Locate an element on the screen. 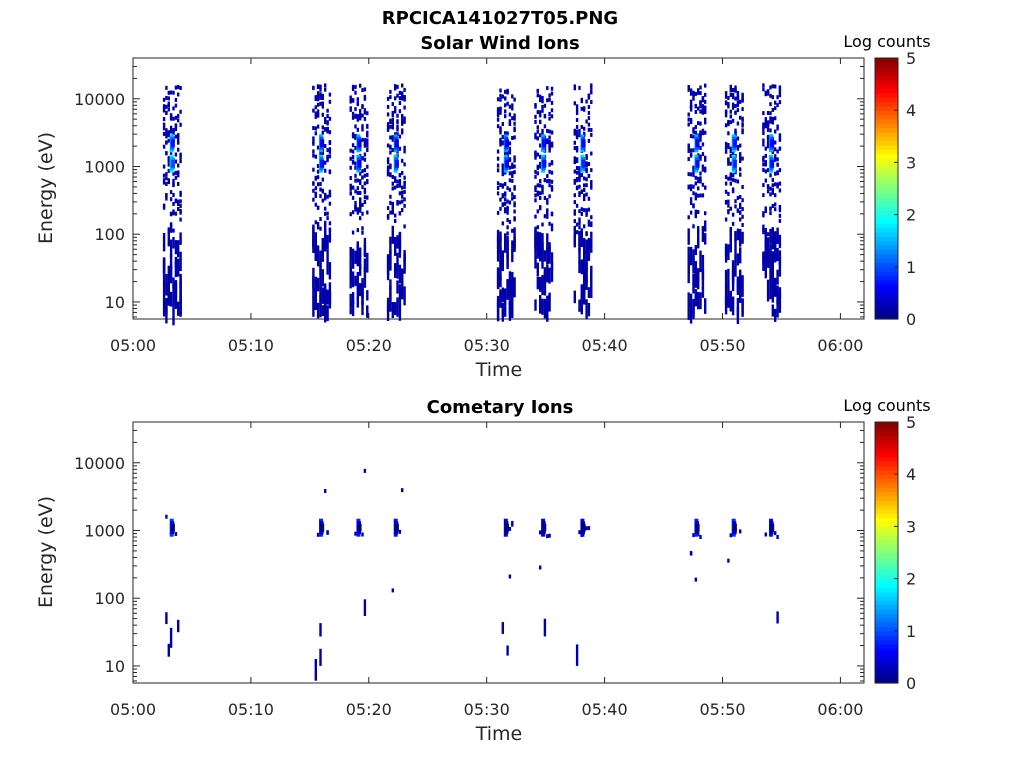  spectrogram-peak is located at coordinates (583, 527).